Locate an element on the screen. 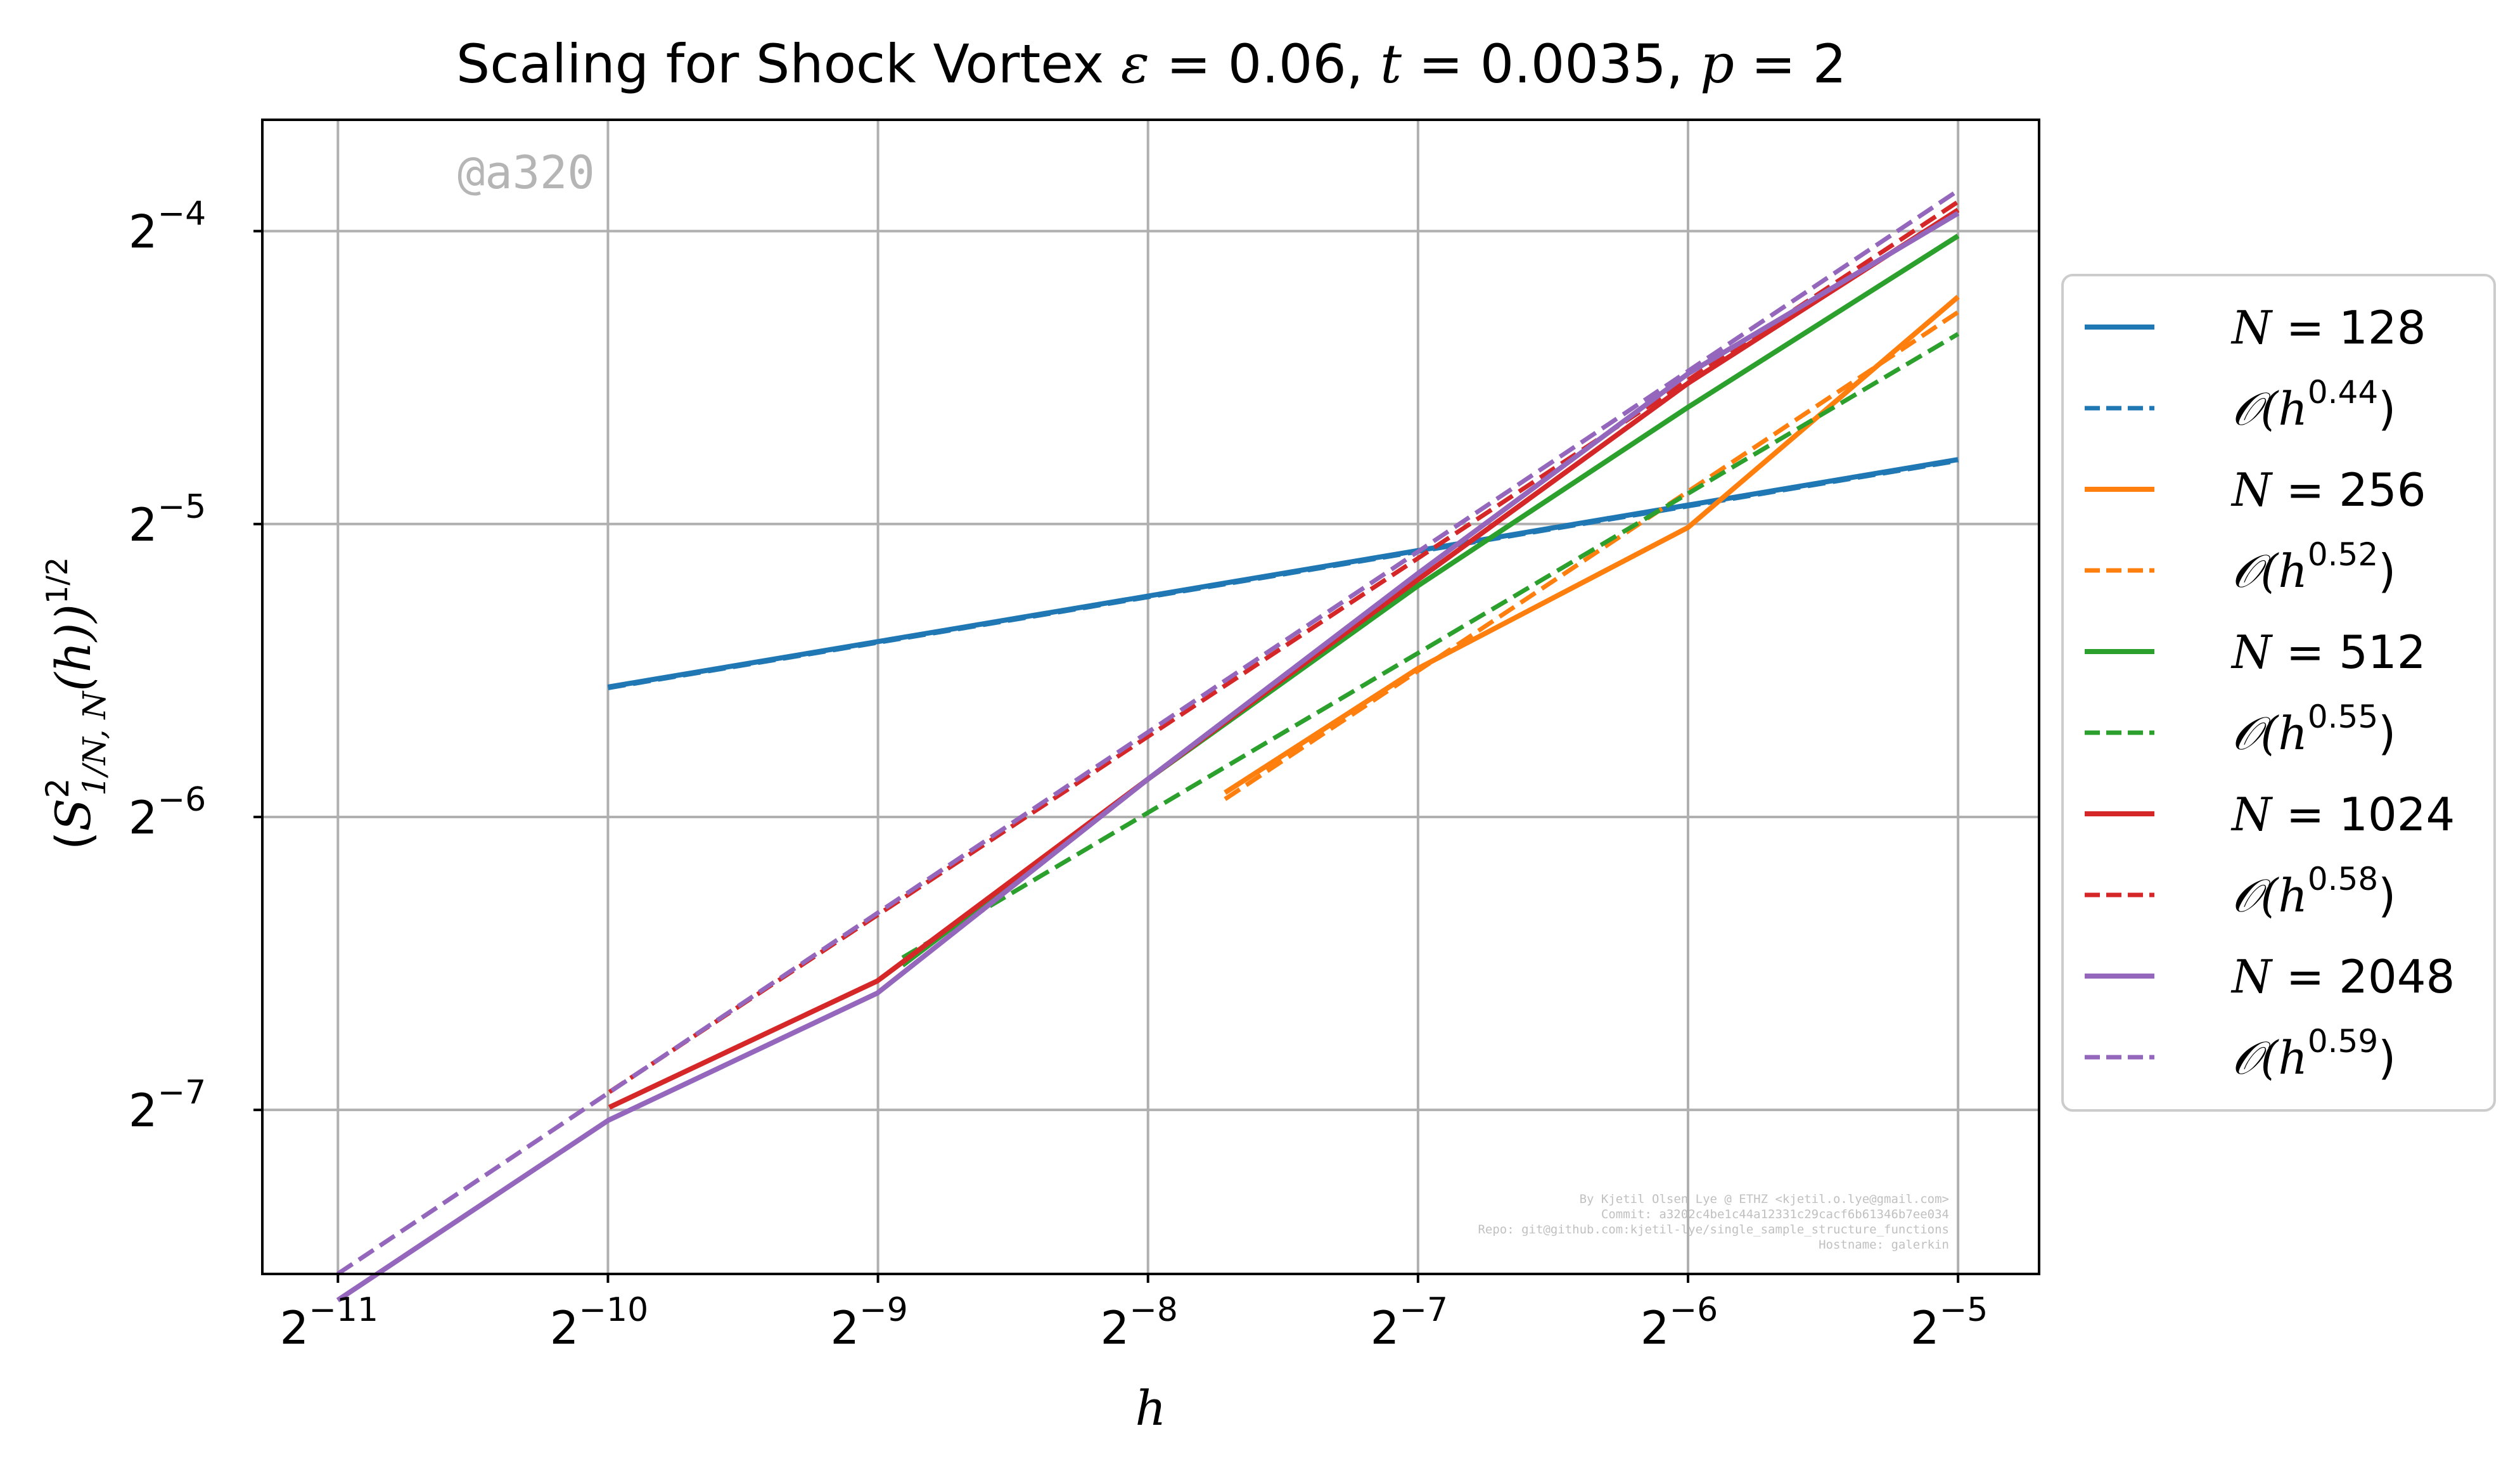 The width and height of the screenshot is (2520, 1466). legend-entry: N = 256 is located at coordinates (2255, 490).